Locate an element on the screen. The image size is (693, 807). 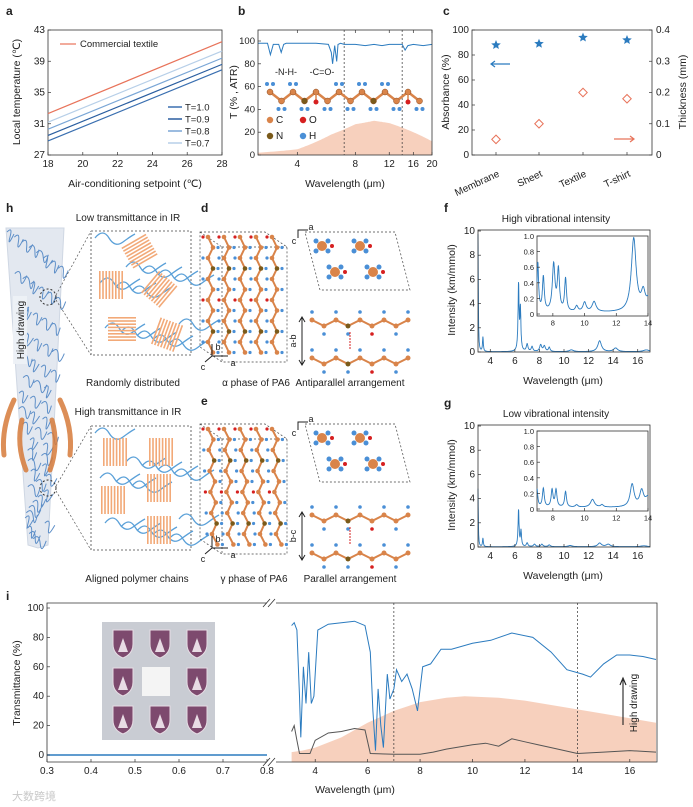
high-drawing-line is located at coordinates (474, 685).